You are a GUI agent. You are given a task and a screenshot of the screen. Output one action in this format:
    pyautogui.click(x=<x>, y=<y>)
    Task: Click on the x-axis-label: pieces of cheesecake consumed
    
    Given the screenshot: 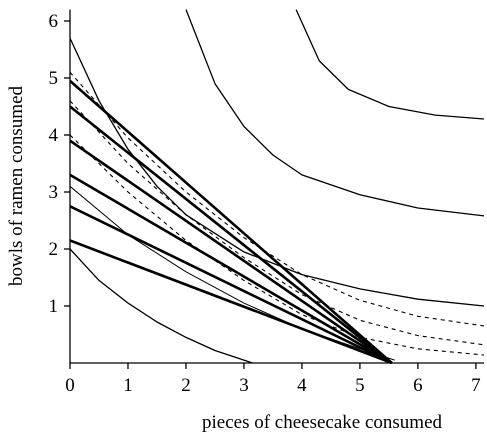 What is the action you would take?
    pyautogui.click(x=322, y=422)
    